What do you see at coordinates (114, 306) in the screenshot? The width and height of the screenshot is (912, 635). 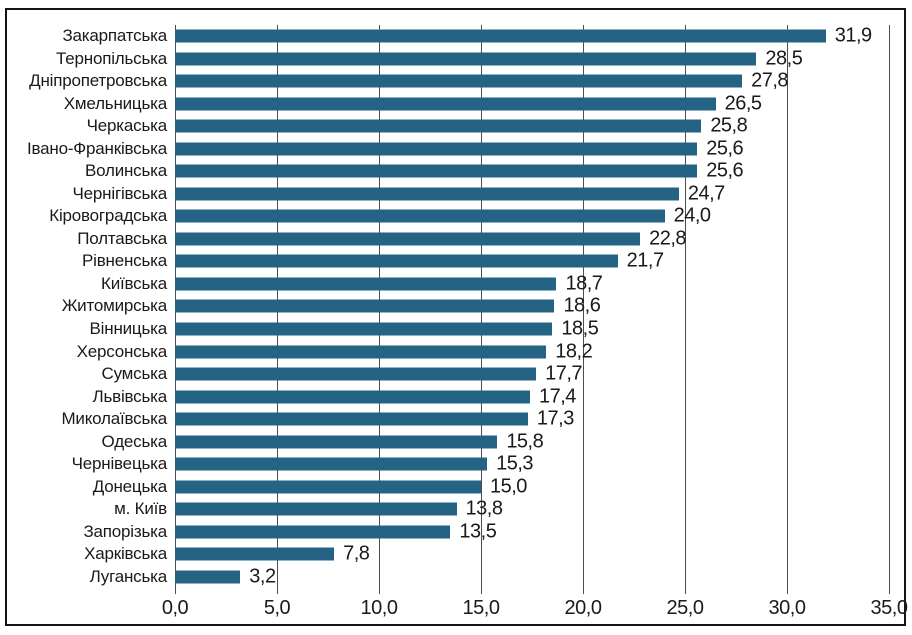 I see `category-label: Житомирська` at bounding box center [114, 306].